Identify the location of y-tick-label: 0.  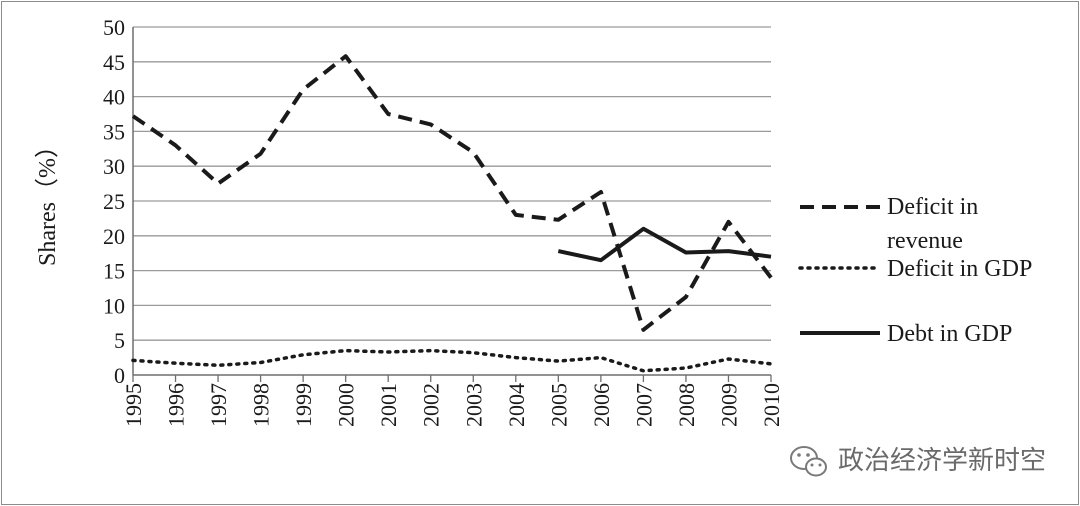
(119, 375).